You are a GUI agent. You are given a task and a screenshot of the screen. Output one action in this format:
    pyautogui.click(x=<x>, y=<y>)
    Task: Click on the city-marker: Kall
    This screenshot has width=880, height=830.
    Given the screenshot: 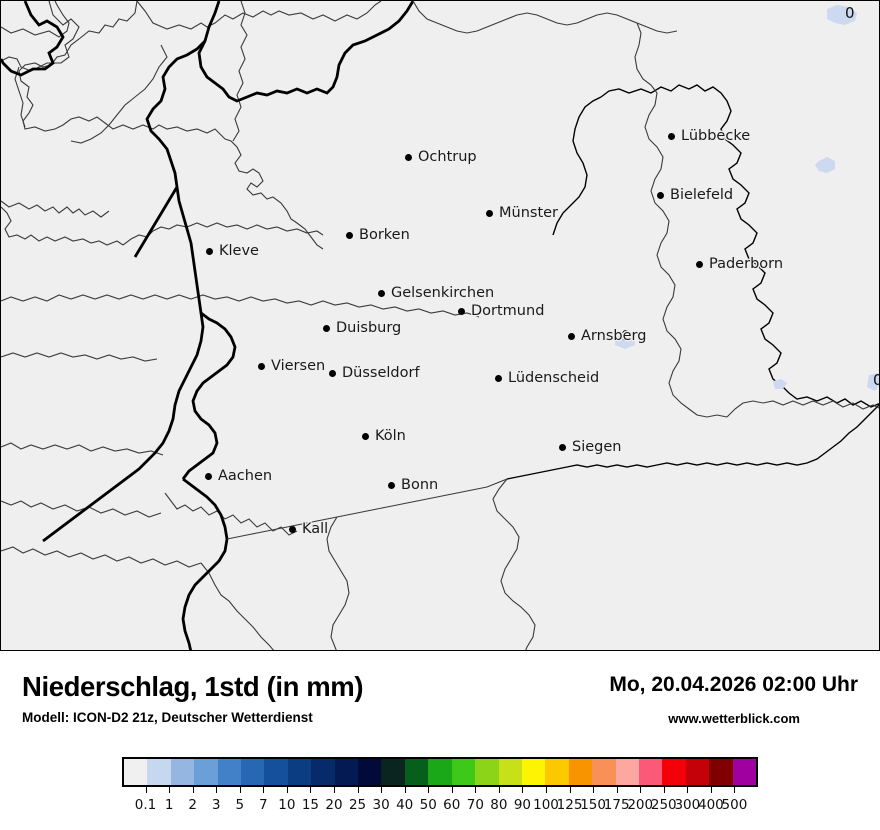 What is the action you would take?
    pyautogui.click(x=308, y=529)
    